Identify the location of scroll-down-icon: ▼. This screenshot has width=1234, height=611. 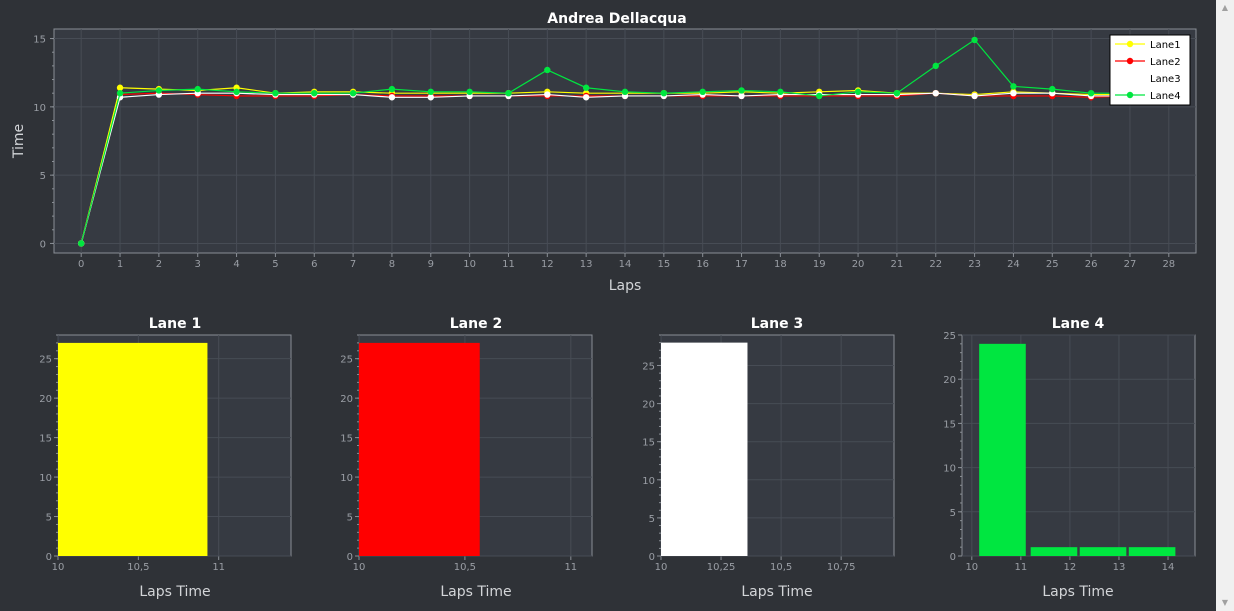
(1225, 602).